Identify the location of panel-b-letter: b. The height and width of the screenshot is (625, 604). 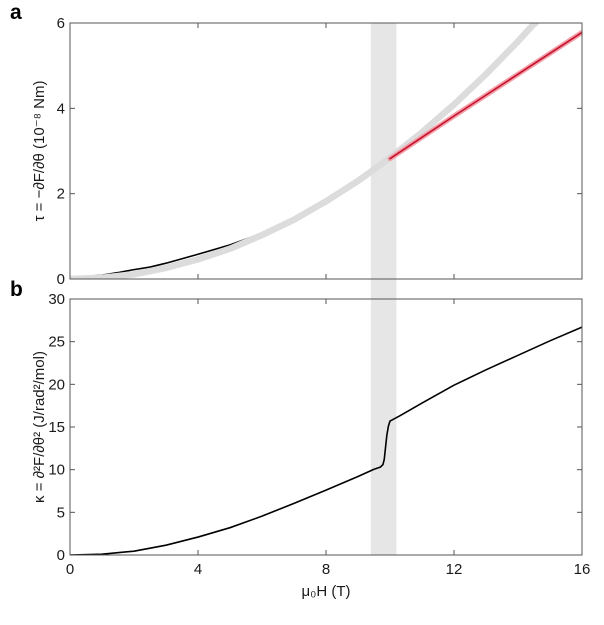
(16, 289).